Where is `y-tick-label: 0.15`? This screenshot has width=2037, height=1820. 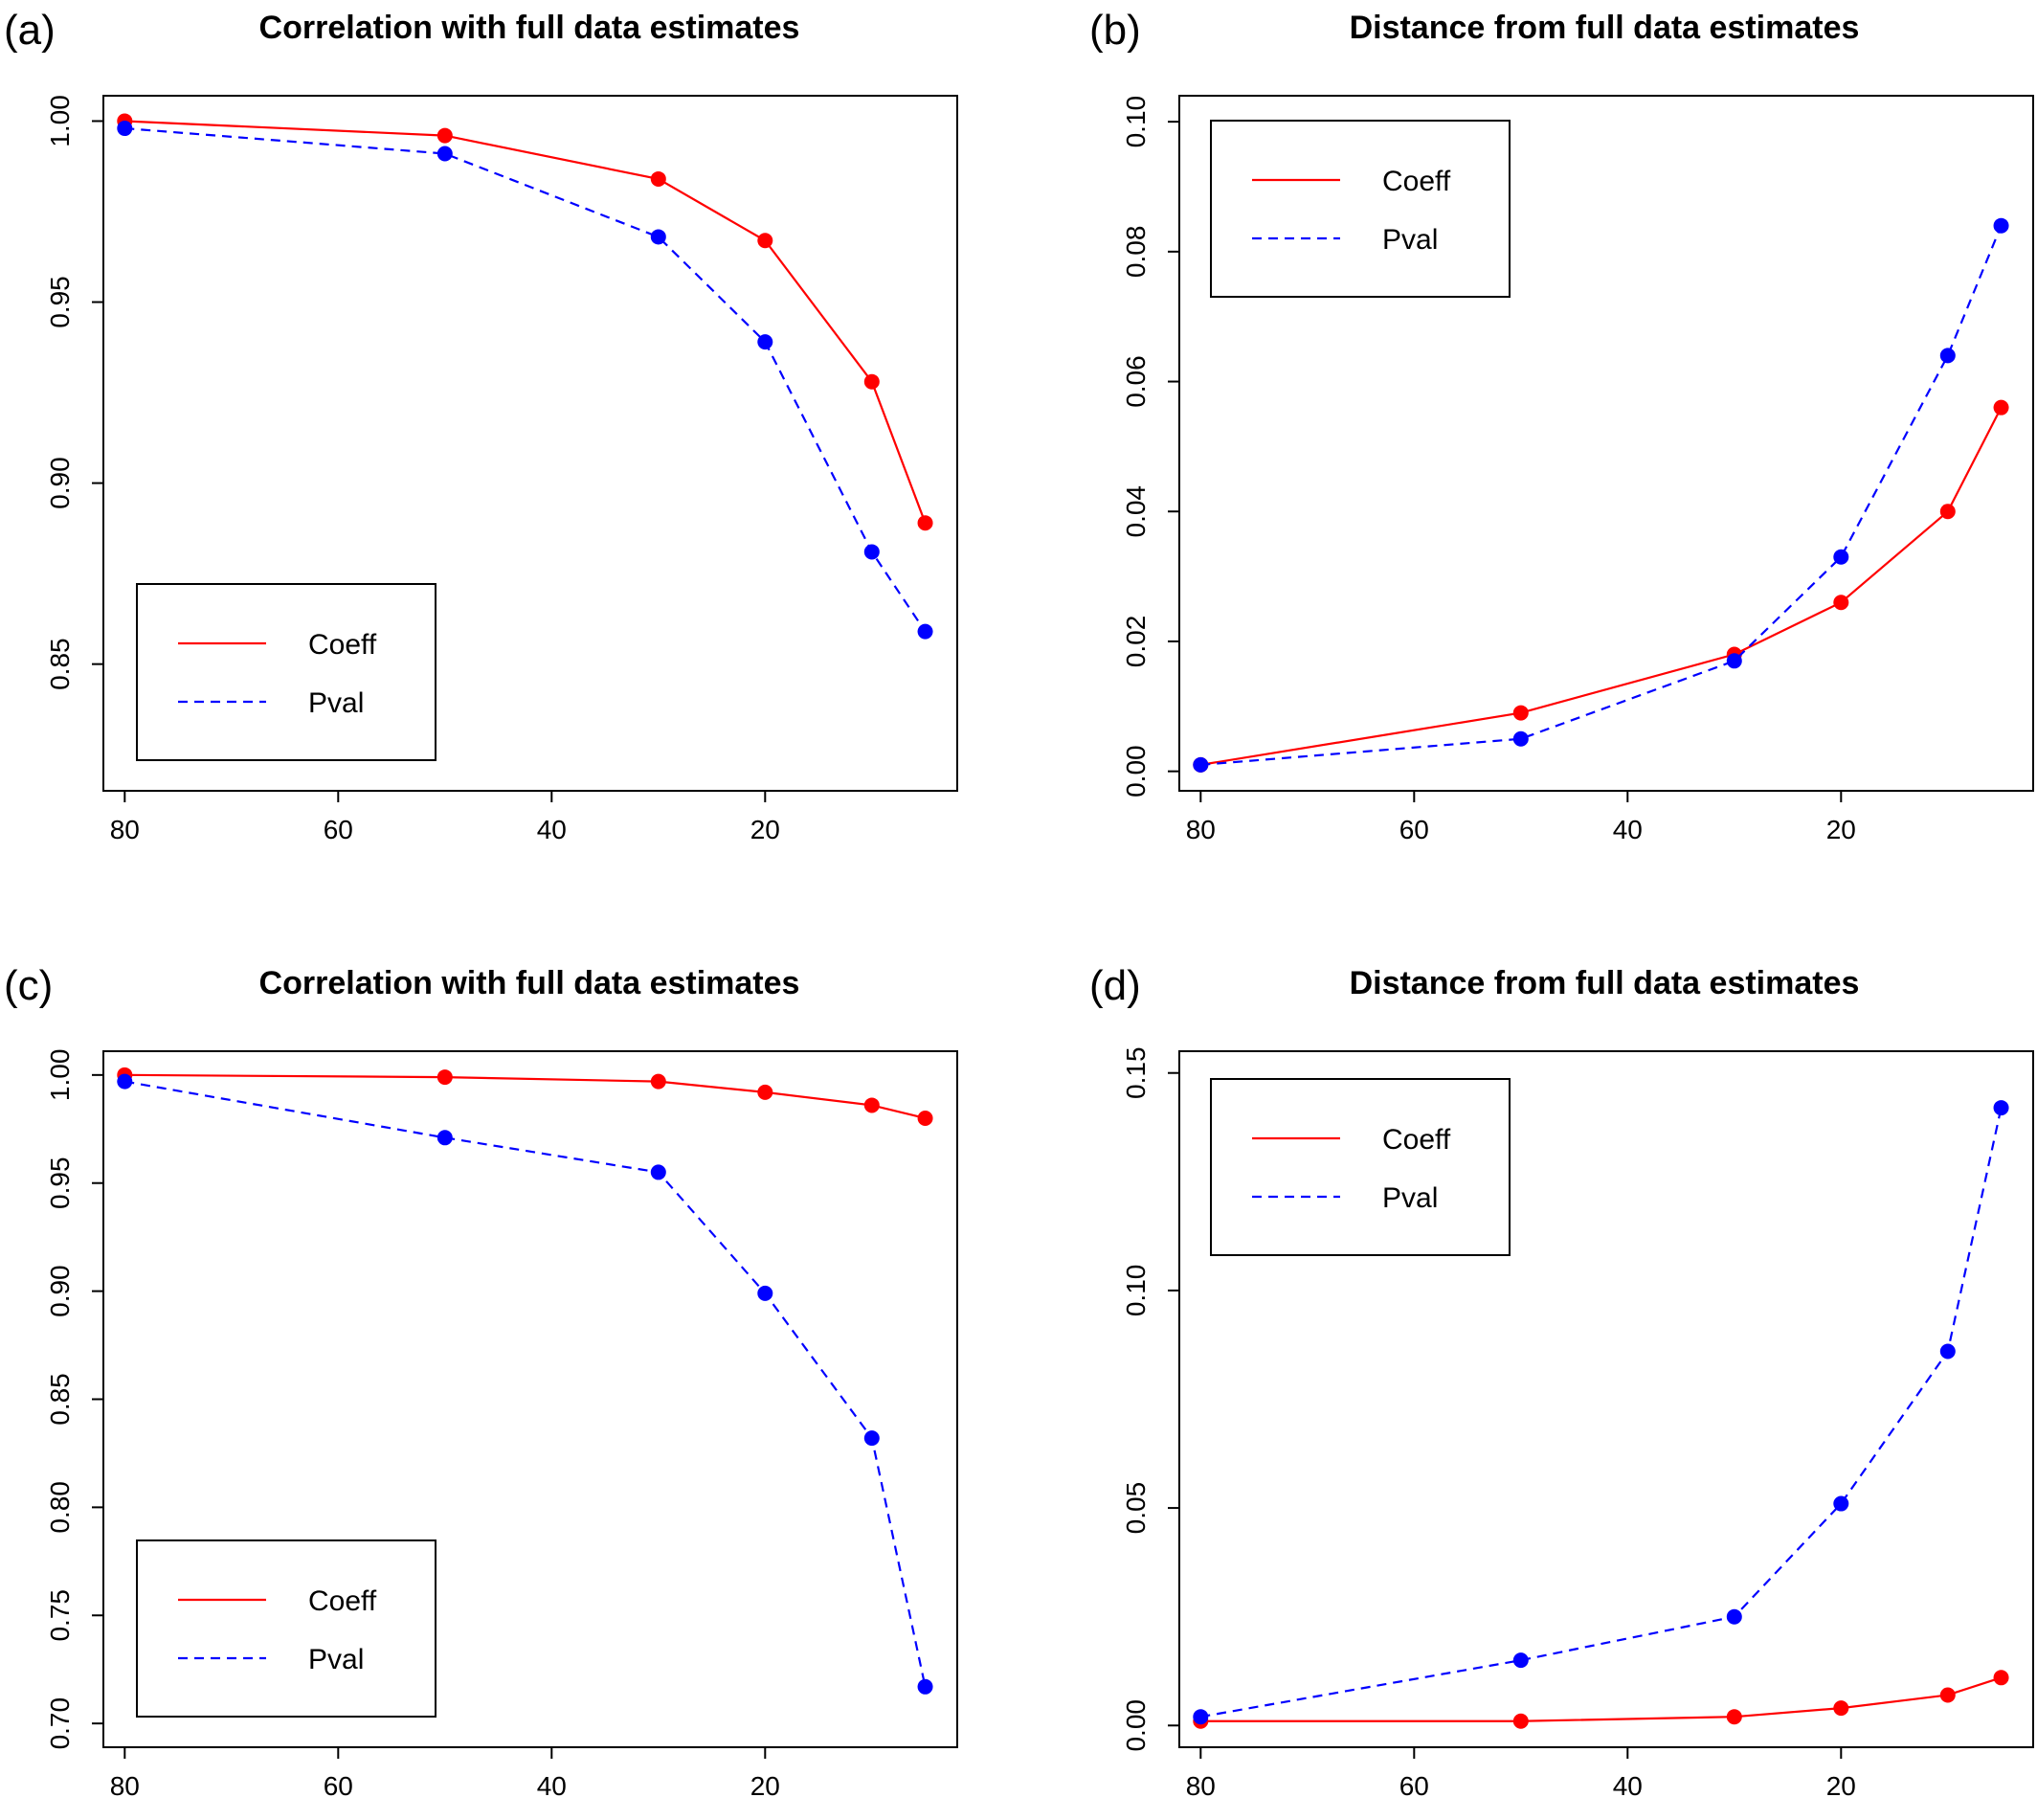 y-tick-label: 0.15 is located at coordinates (1136, 1072).